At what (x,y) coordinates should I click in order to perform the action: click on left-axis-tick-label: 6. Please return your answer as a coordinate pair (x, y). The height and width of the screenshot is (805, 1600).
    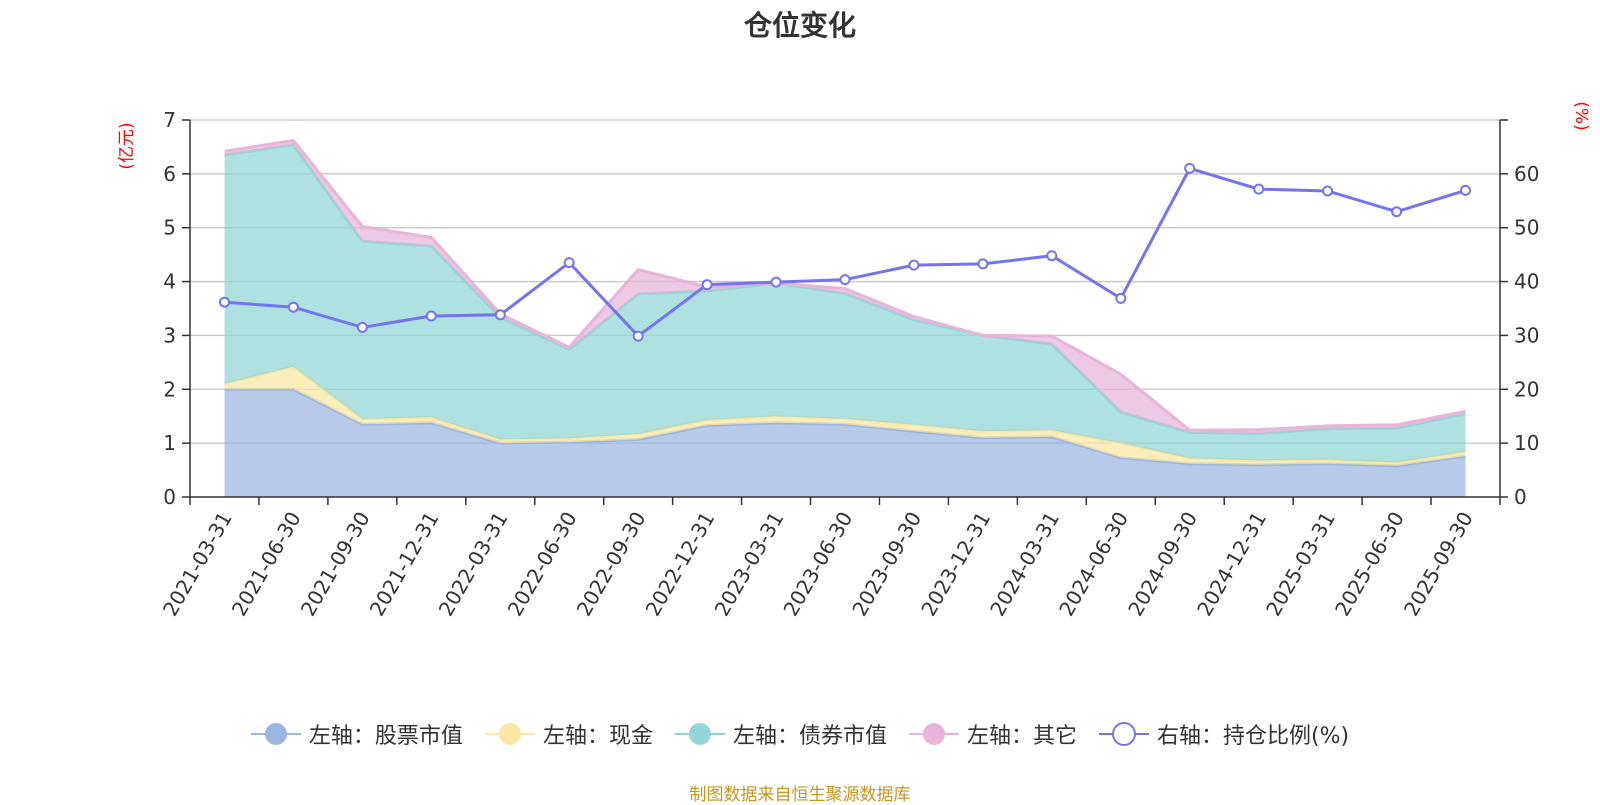
    Looking at the image, I should click on (169, 174).